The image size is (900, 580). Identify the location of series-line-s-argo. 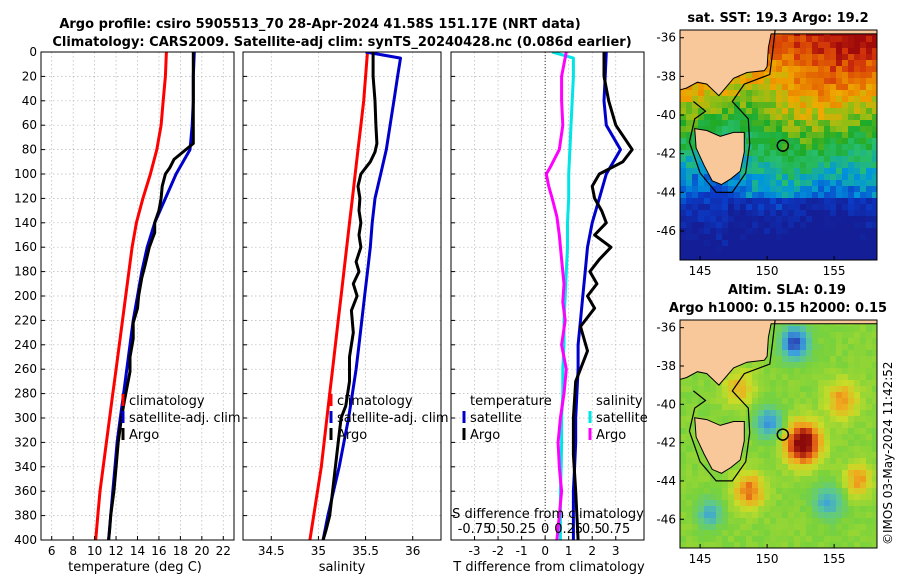
(556, 296).